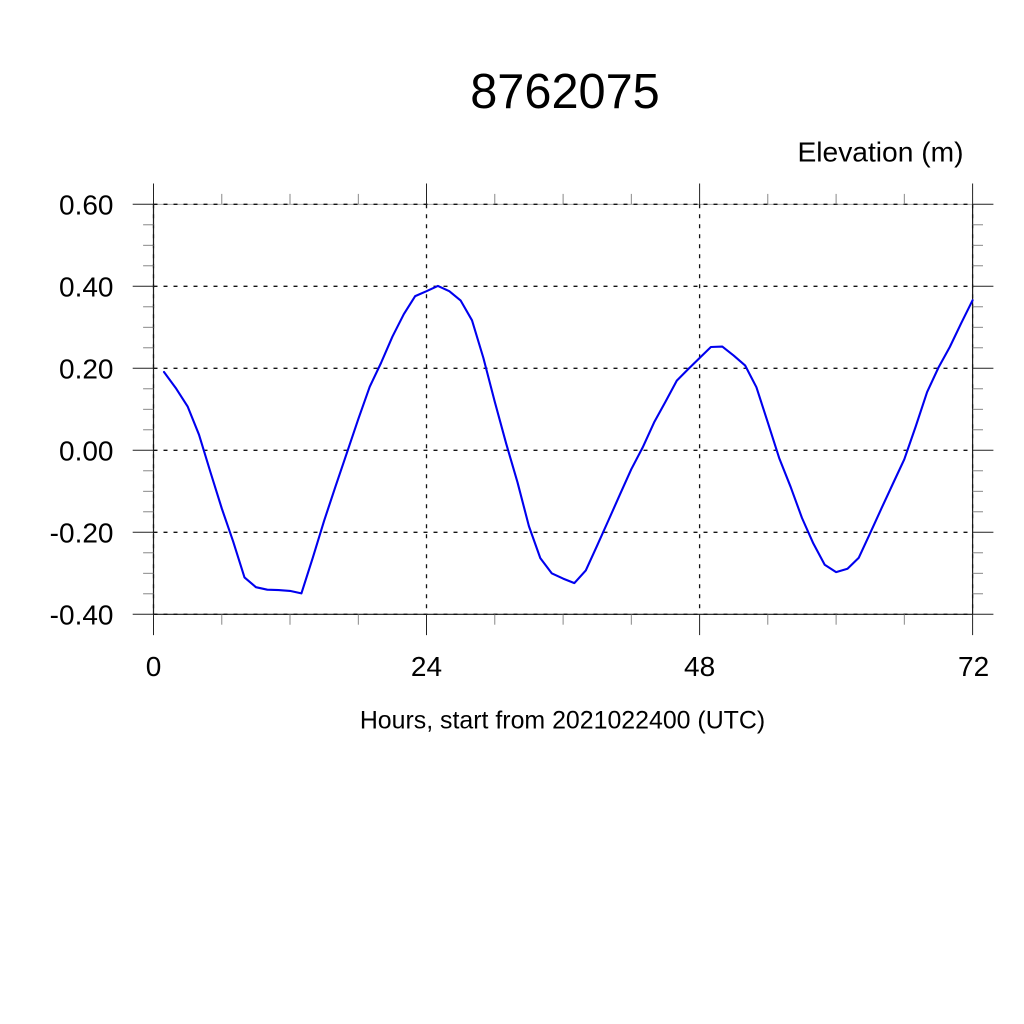 The image size is (1024, 1024). Describe the element at coordinates (86, 205) in the screenshot. I see `svg-text: 0.60` at that location.